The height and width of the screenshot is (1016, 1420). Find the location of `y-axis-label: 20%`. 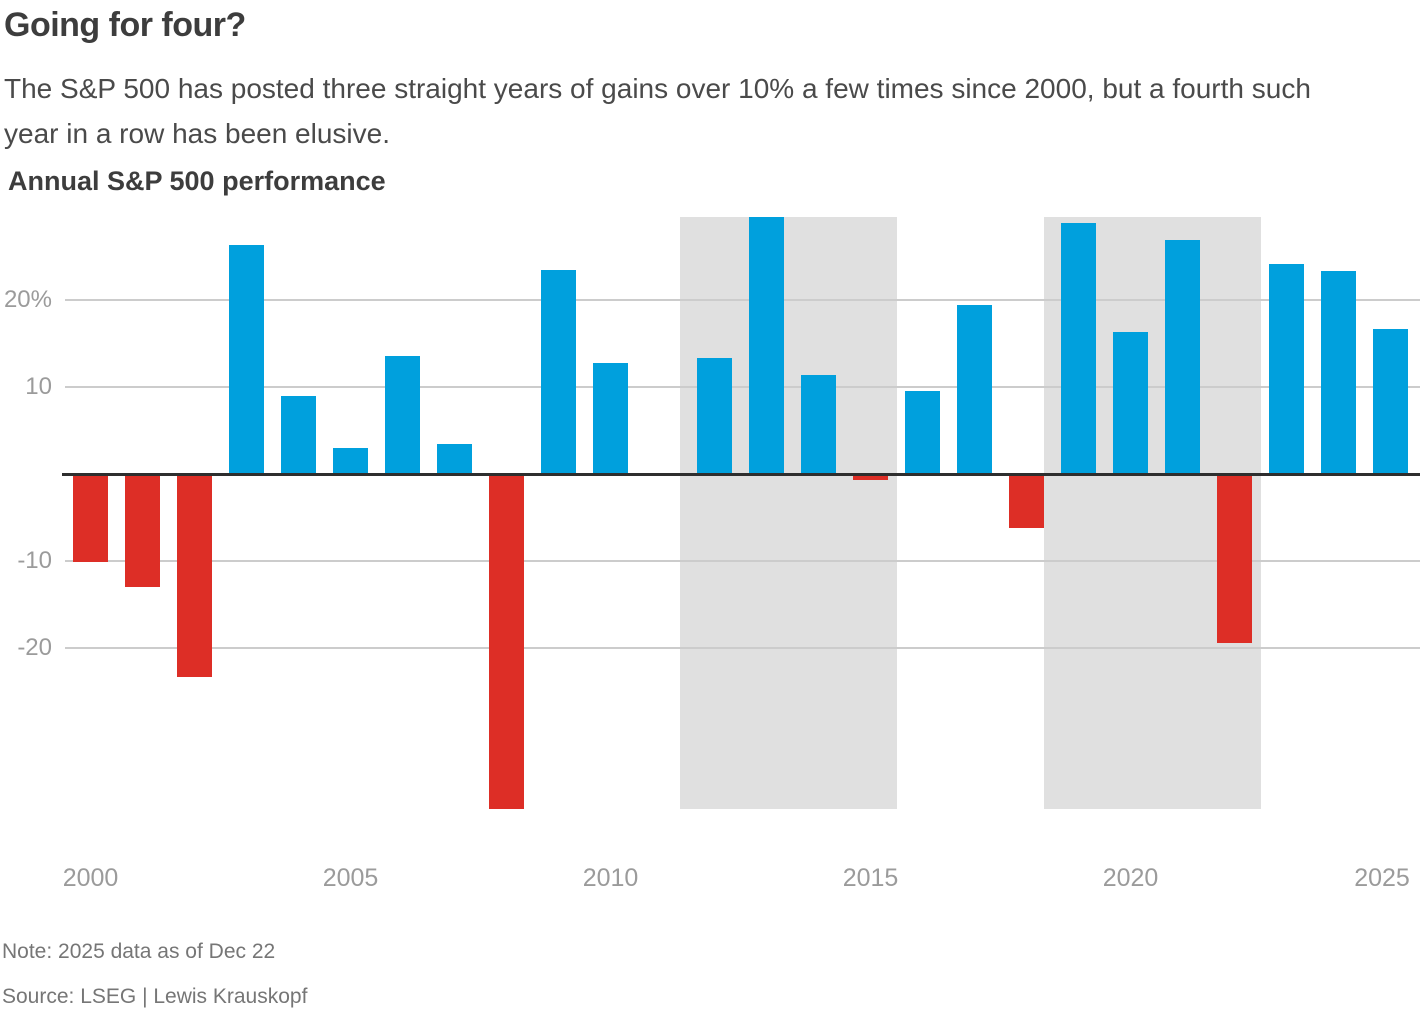

y-axis-label: 20% is located at coordinates (27, 300).